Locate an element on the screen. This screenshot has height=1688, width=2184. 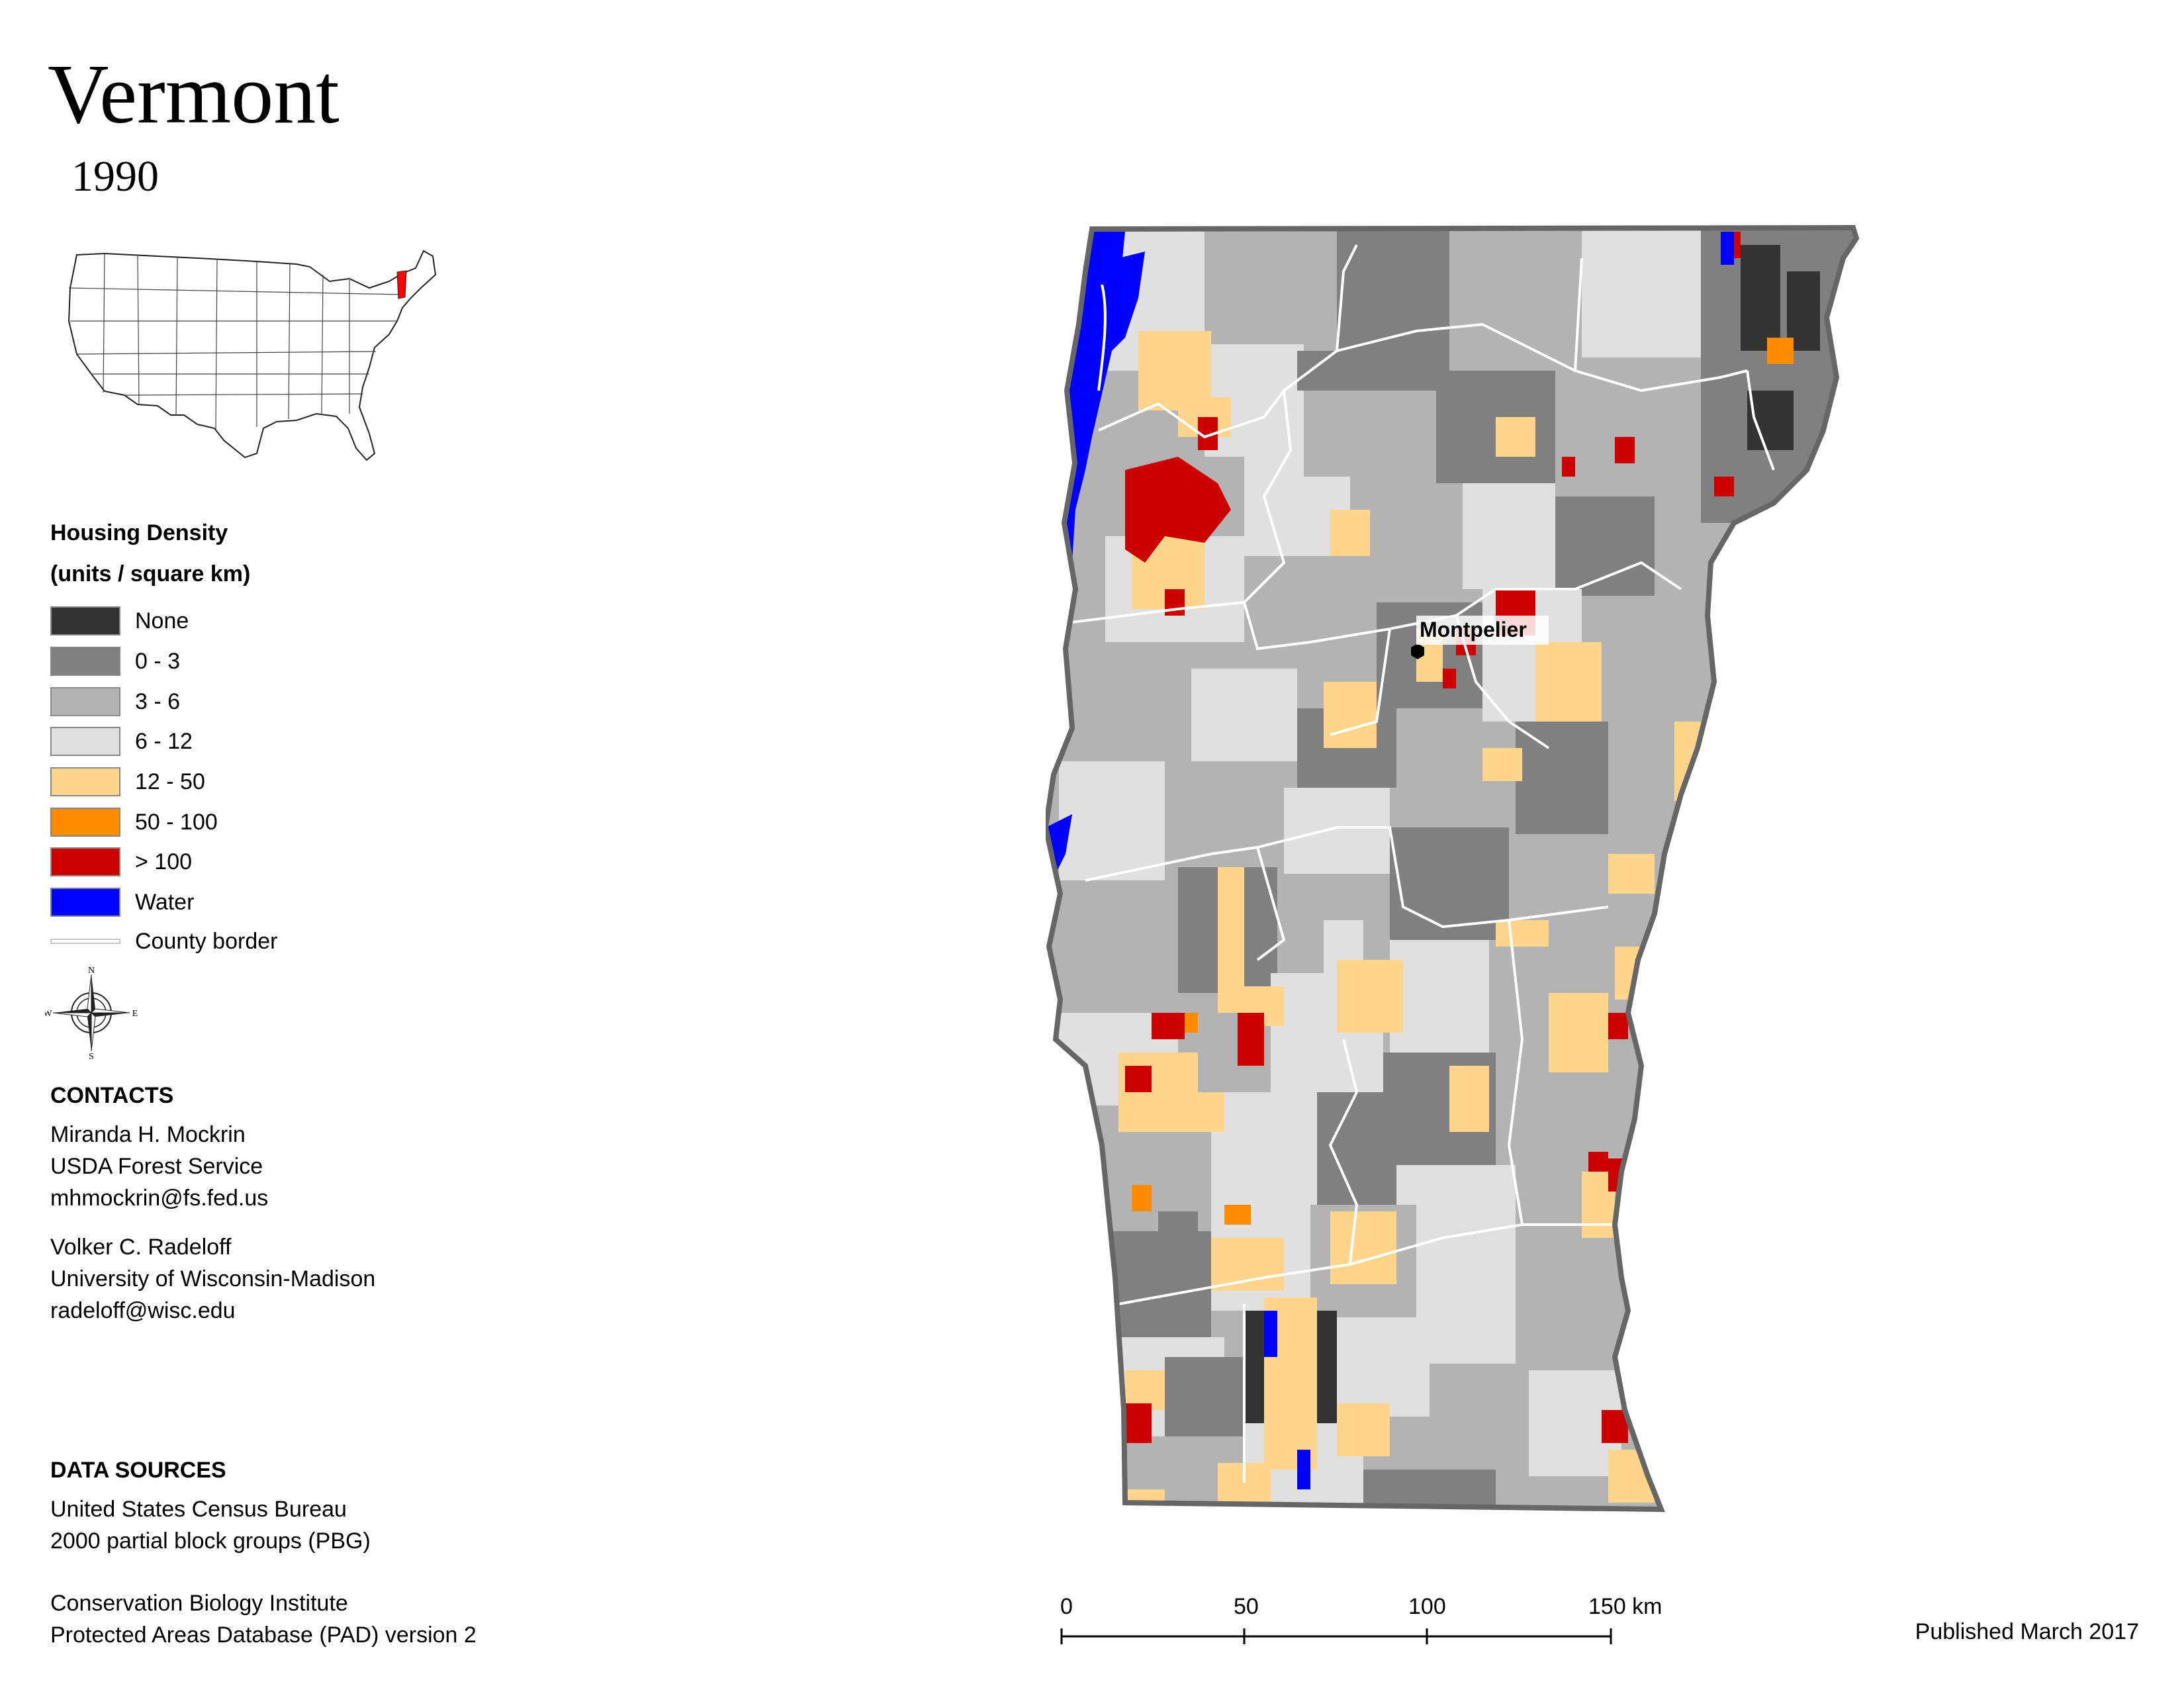
contacts-title: CONTACTS is located at coordinates (112, 1095).